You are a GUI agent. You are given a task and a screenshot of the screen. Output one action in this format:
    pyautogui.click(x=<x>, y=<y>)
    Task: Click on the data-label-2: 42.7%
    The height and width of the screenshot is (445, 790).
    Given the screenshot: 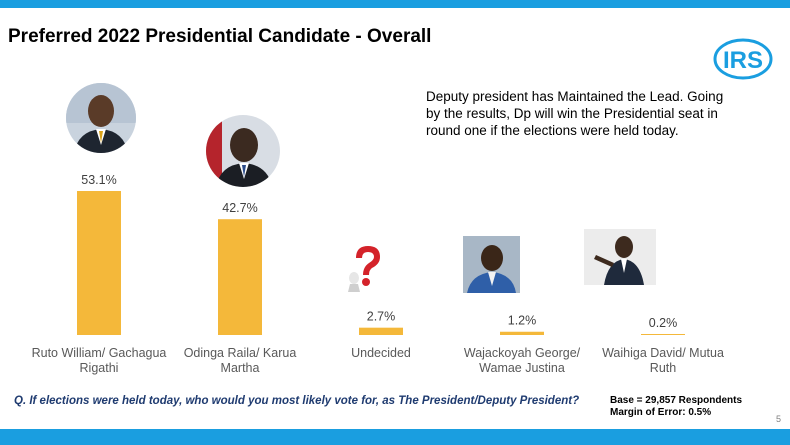 What is the action you would take?
    pyautogui.click(x=239, y=208)
    